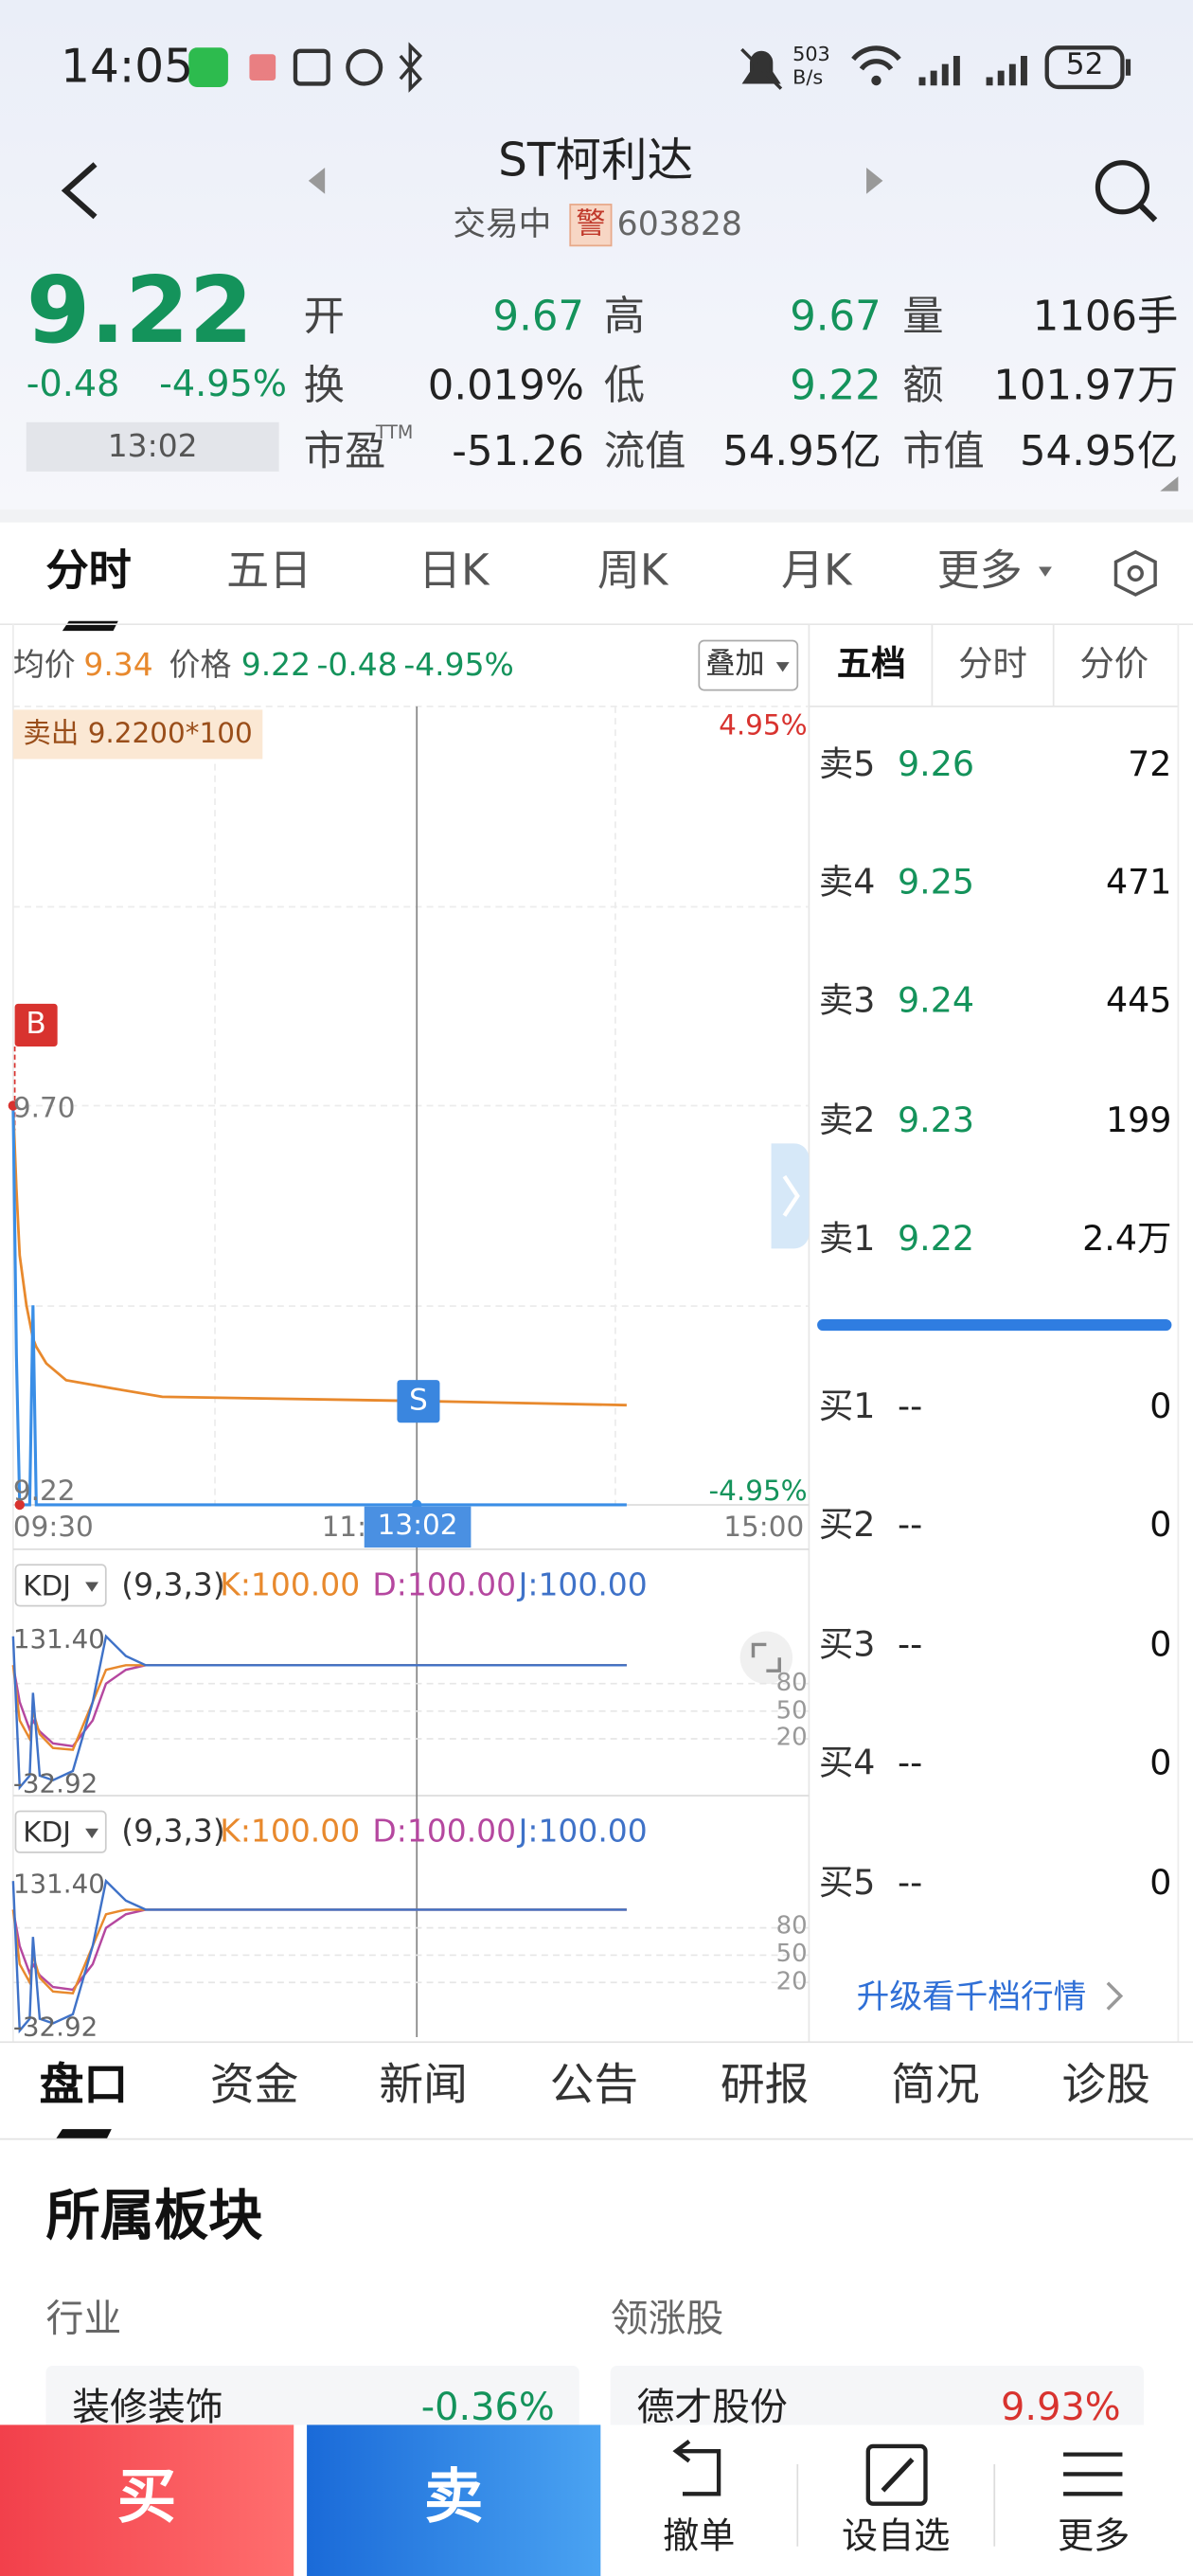 Image resolution: width=1193 pixels, height=2576 pixels. What do you see at coordinates (1114, 664) in the screenshot?
I see `book-tab: 分价` at bounding box center [1114, 664].